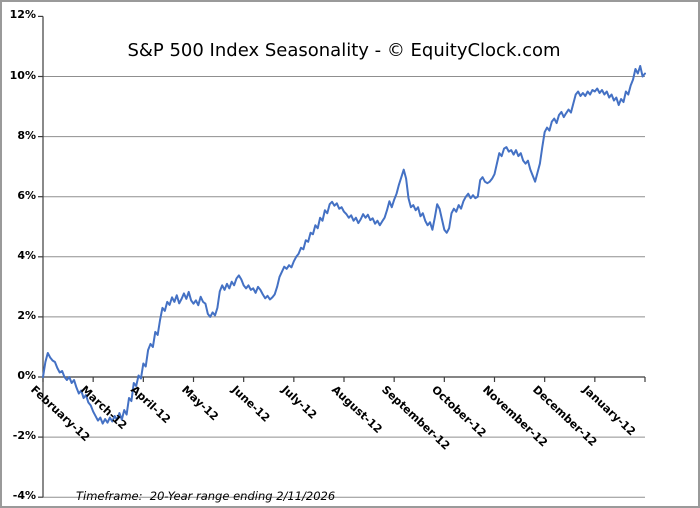  Describe the element at coordinates (24, 496) in the screenshot. I see `y-axis-tick-label: -4%` at that location.